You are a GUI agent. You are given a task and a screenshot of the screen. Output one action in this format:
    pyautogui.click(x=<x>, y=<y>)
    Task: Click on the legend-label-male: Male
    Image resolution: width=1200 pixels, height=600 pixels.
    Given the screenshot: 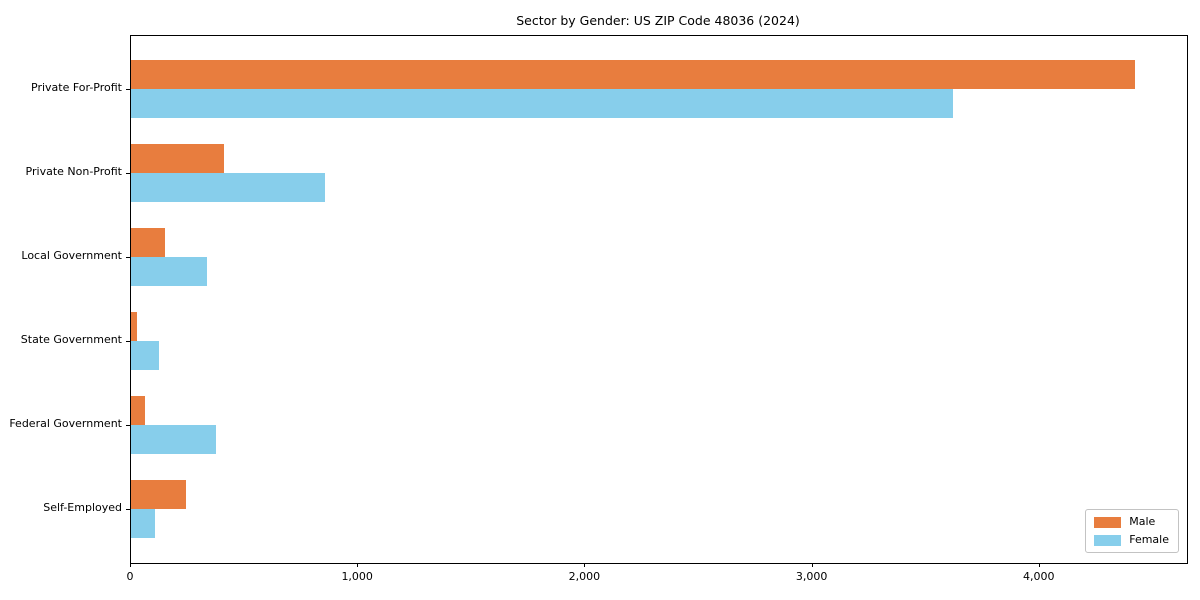 What is the action you would take?
    pyautogui.click(x=1142, y=521)
    